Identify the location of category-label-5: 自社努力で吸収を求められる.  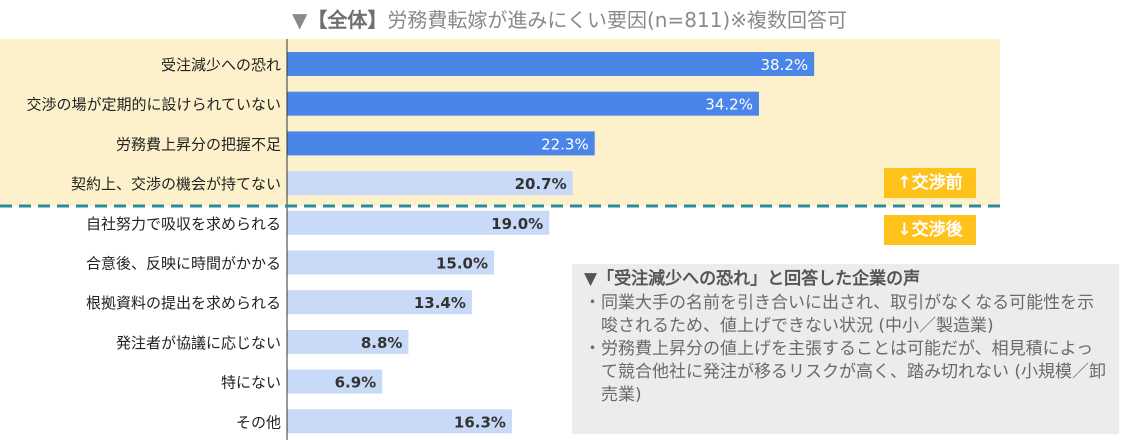
(183, 224).